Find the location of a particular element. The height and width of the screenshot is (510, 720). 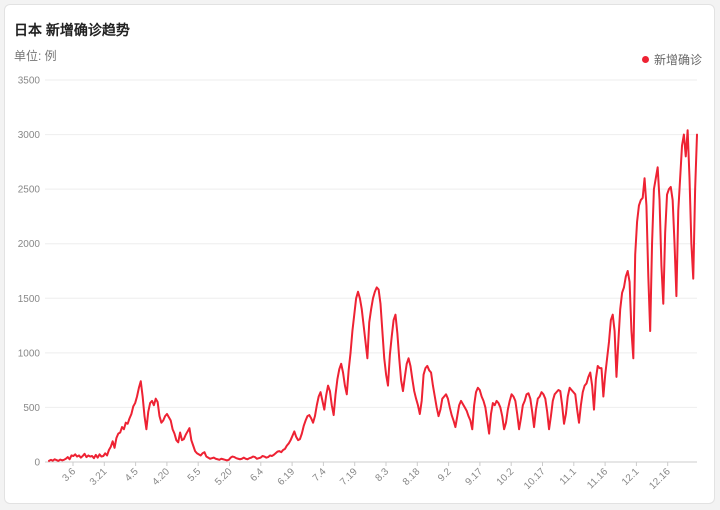

legend: 新增确诊 is located at coordinates (671, 59).